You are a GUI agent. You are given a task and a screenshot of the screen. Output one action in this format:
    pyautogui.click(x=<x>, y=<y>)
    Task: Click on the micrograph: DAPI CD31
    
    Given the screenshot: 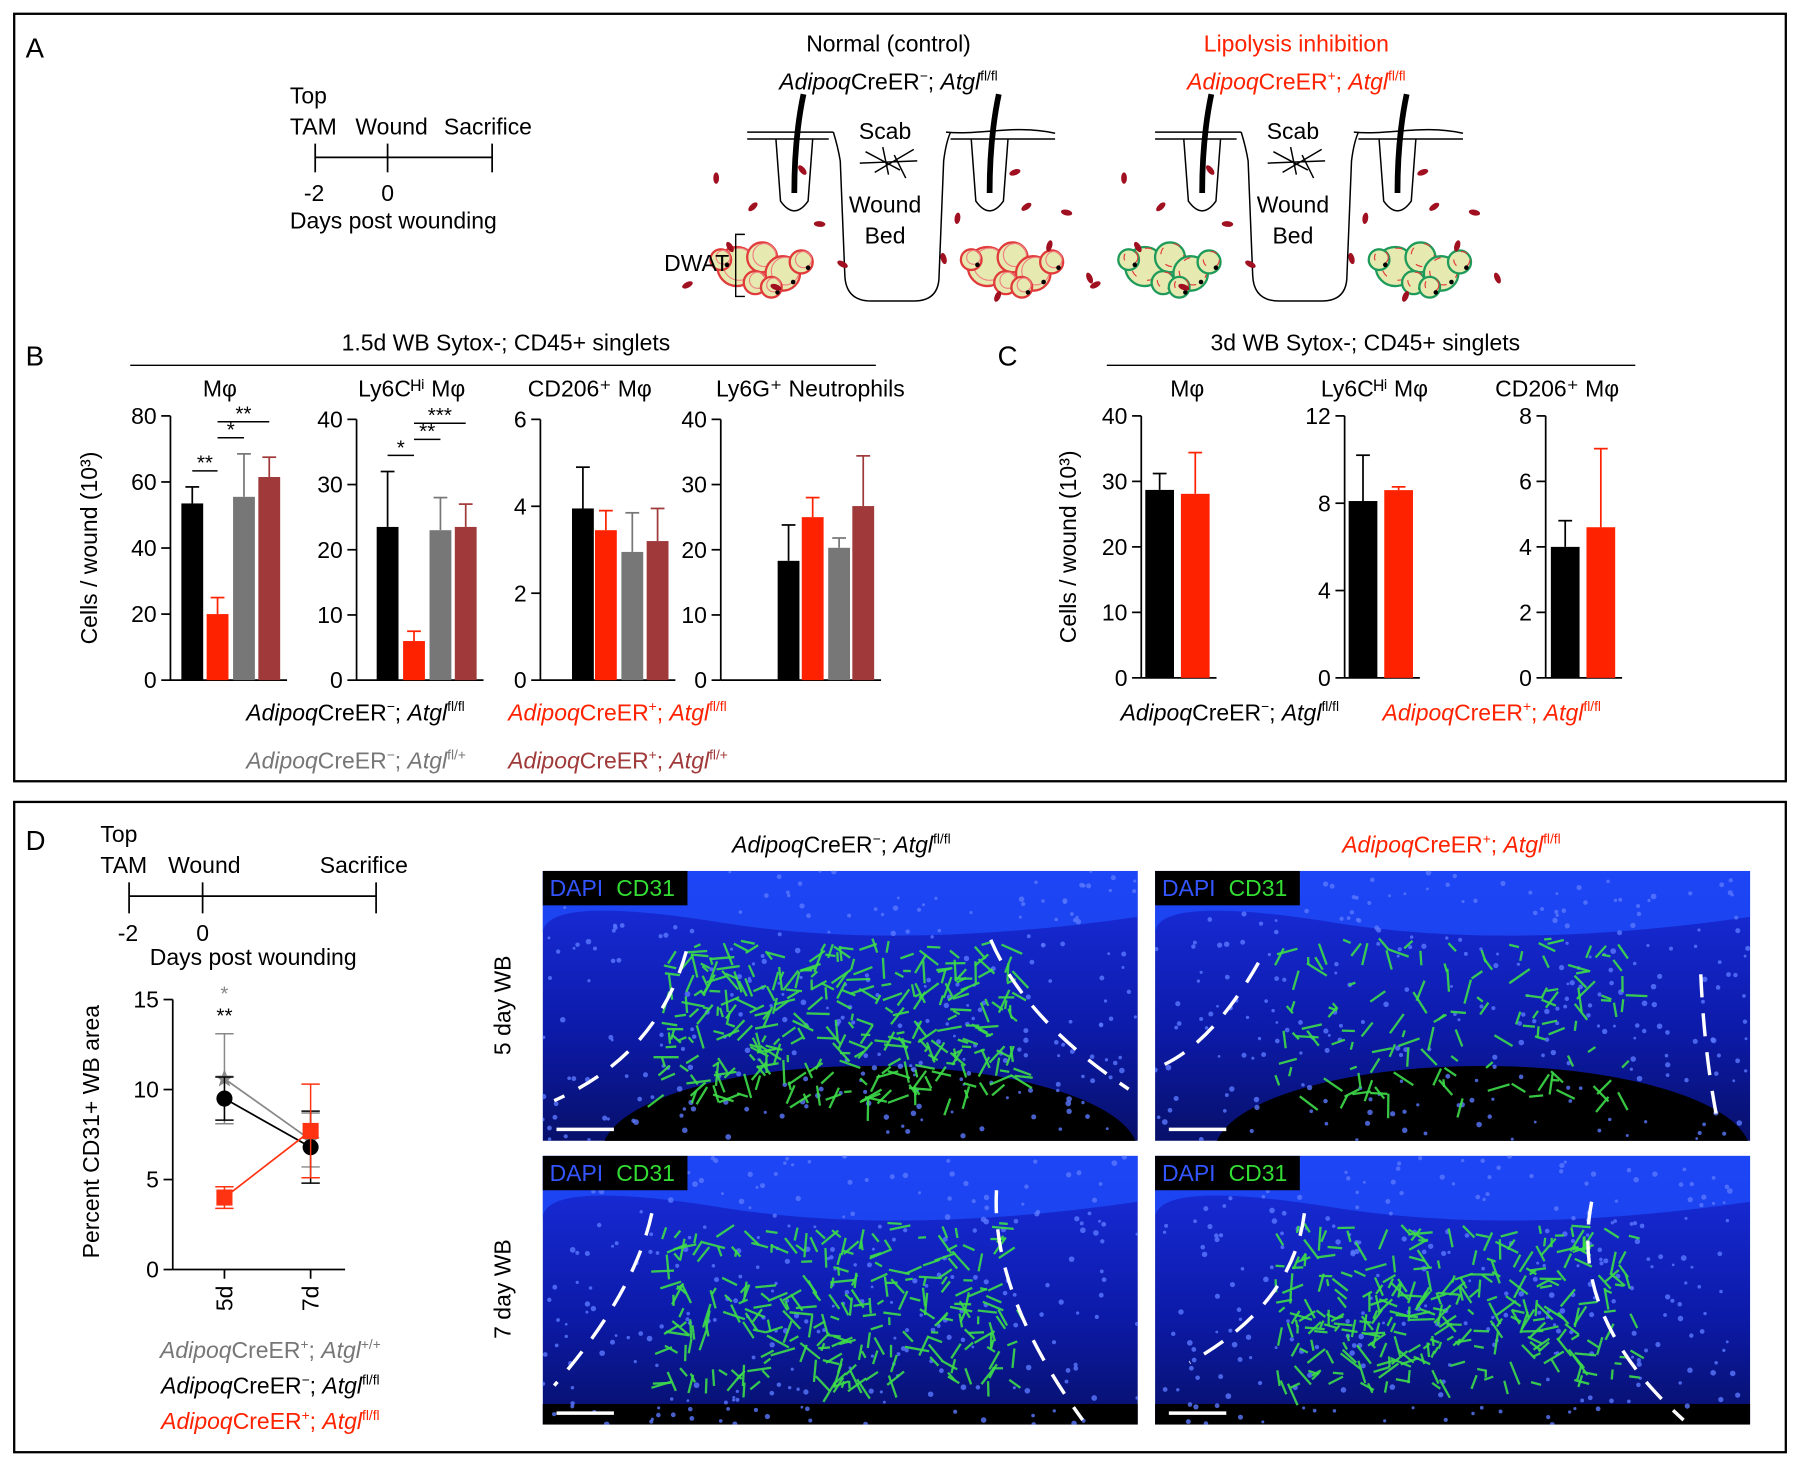 What is the action you would take?
    pyautogui.click(x=1453, y=1005)
    